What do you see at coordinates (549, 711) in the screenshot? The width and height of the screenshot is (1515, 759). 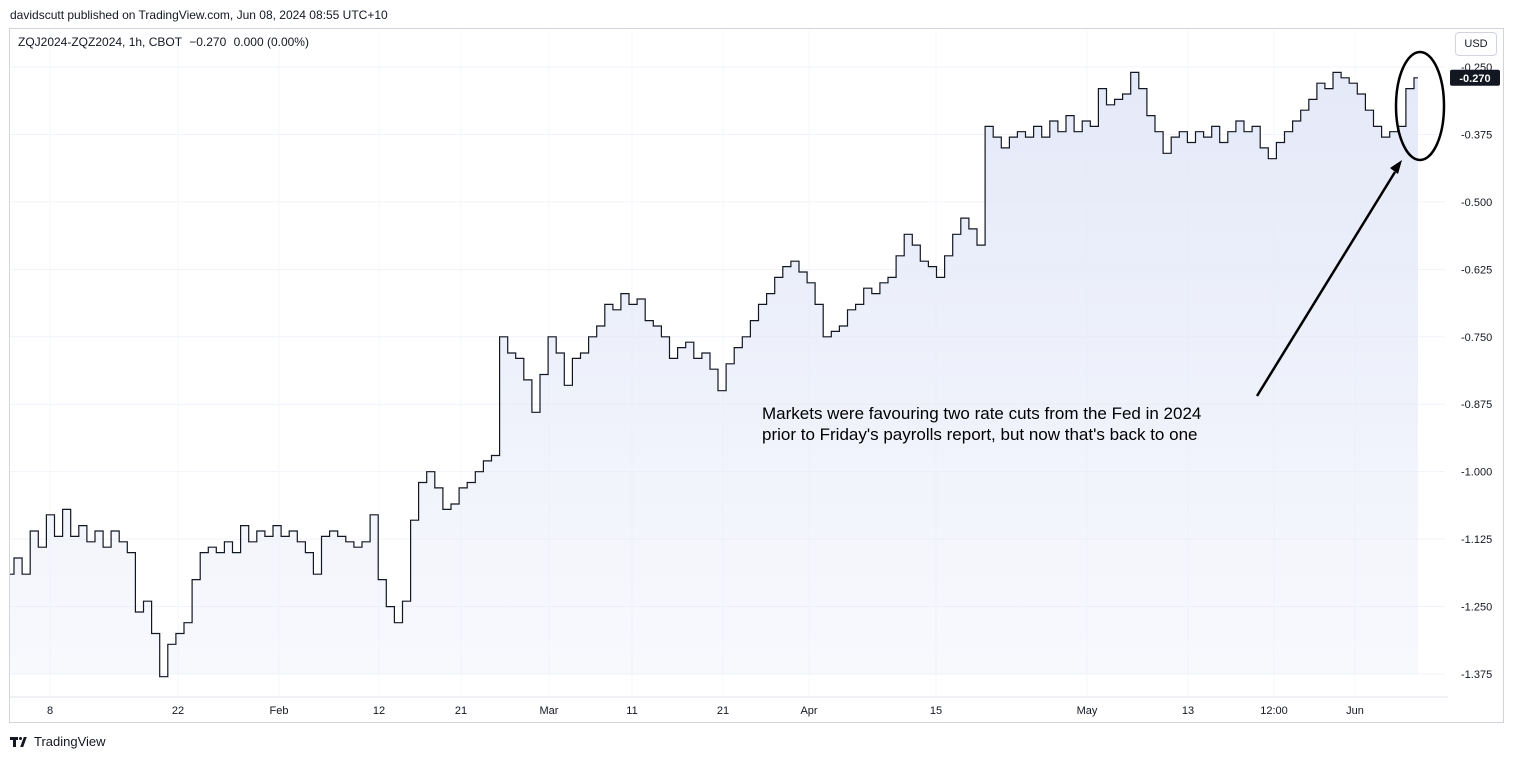 I see `x-tick-label: Mar` at bounding box center [549, 711].